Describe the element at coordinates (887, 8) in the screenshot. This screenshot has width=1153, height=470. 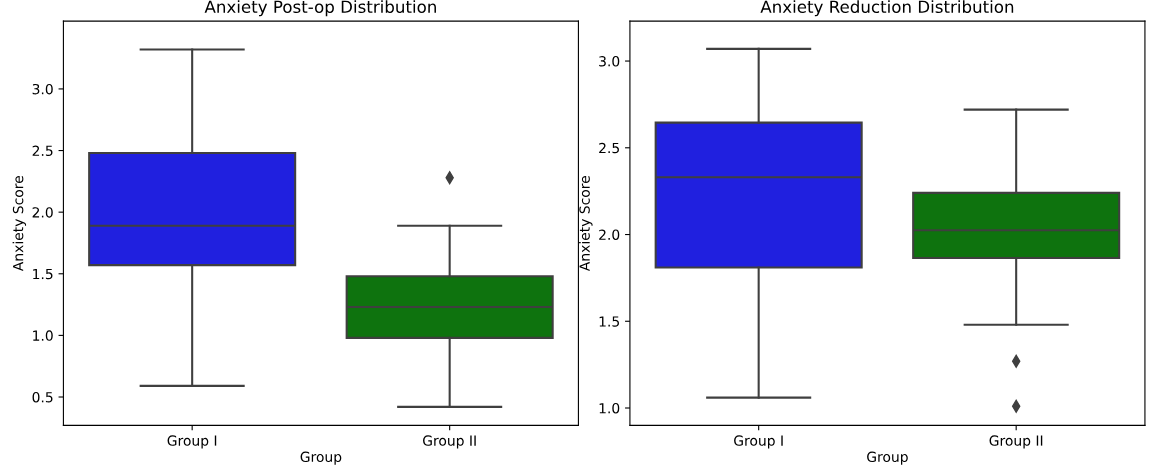
I see `chart-title: Anxiety Reduction Distribution` at that location.